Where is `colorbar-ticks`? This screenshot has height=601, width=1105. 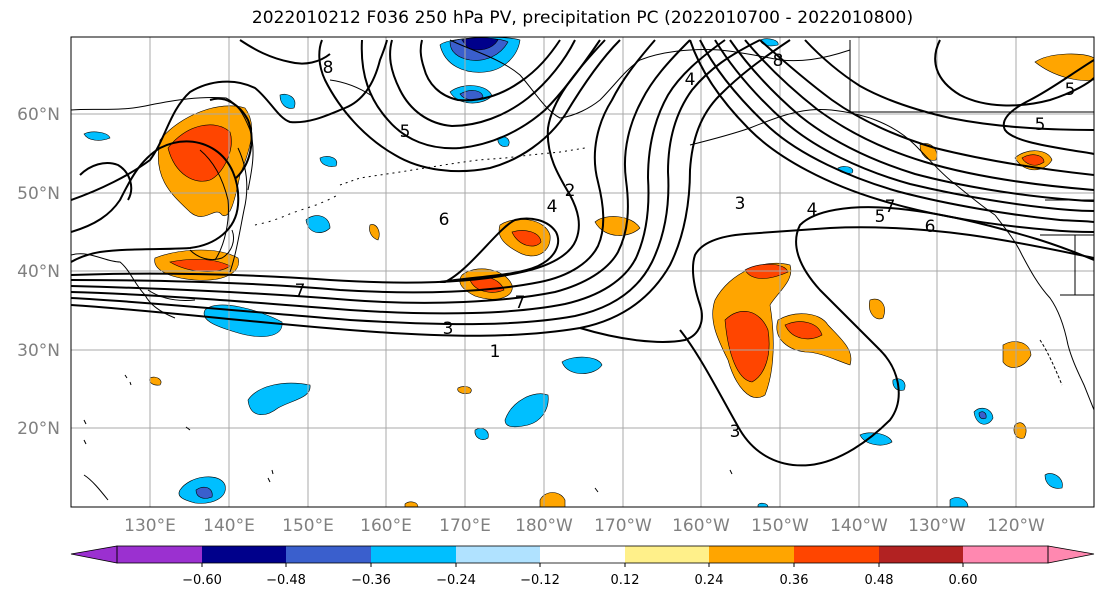
colorbar-ticks is located at coordinates (582, 565).